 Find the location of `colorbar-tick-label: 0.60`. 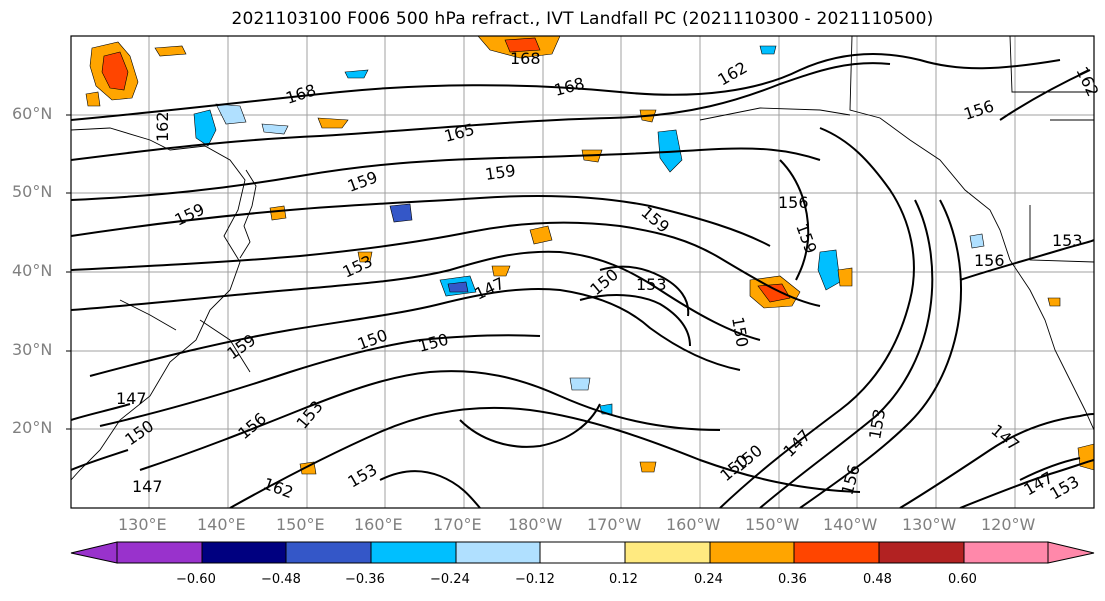

colorbar-tick-label: 0.60 is located at coordinates (962, 579).